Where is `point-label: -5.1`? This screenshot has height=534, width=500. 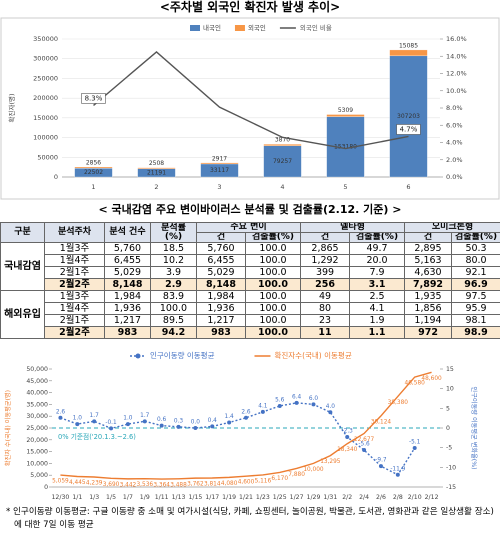
point-label: -5.1 is located at coordinates (415, 443).